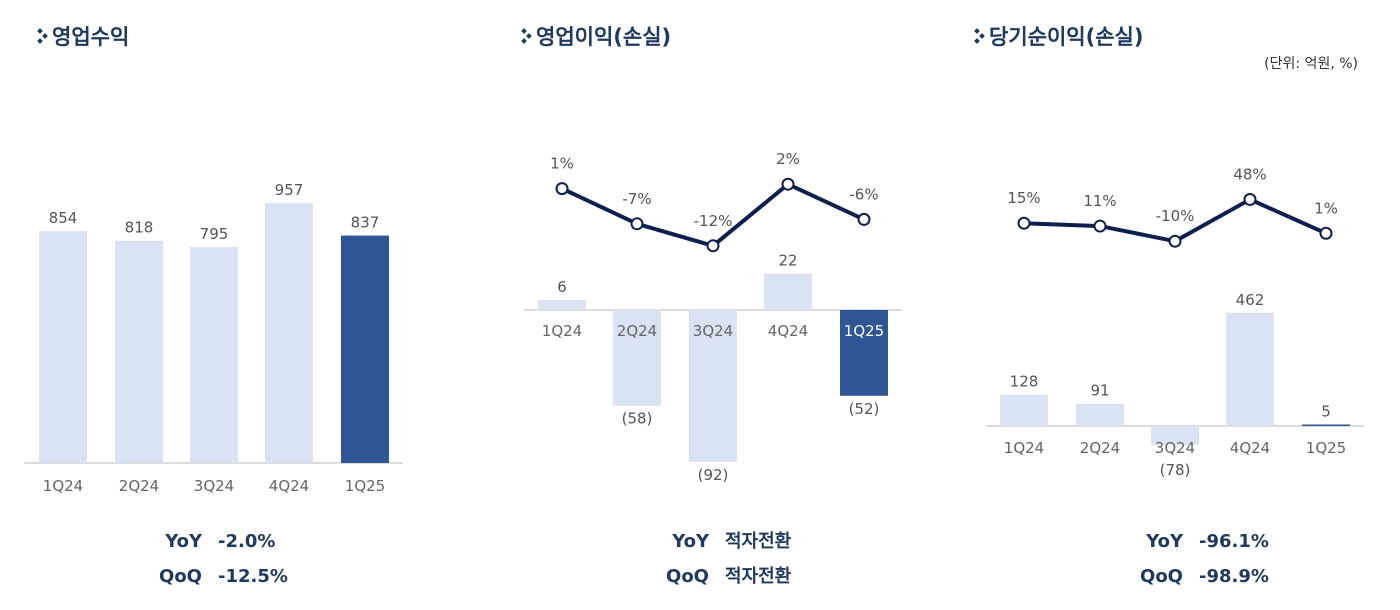 This screenshot has height=610, width=1400. What do you see at coordinates (1099, 391) in the screenshot?
I see `data-label-2Q24: 91` at bounding box center [1099, 391].